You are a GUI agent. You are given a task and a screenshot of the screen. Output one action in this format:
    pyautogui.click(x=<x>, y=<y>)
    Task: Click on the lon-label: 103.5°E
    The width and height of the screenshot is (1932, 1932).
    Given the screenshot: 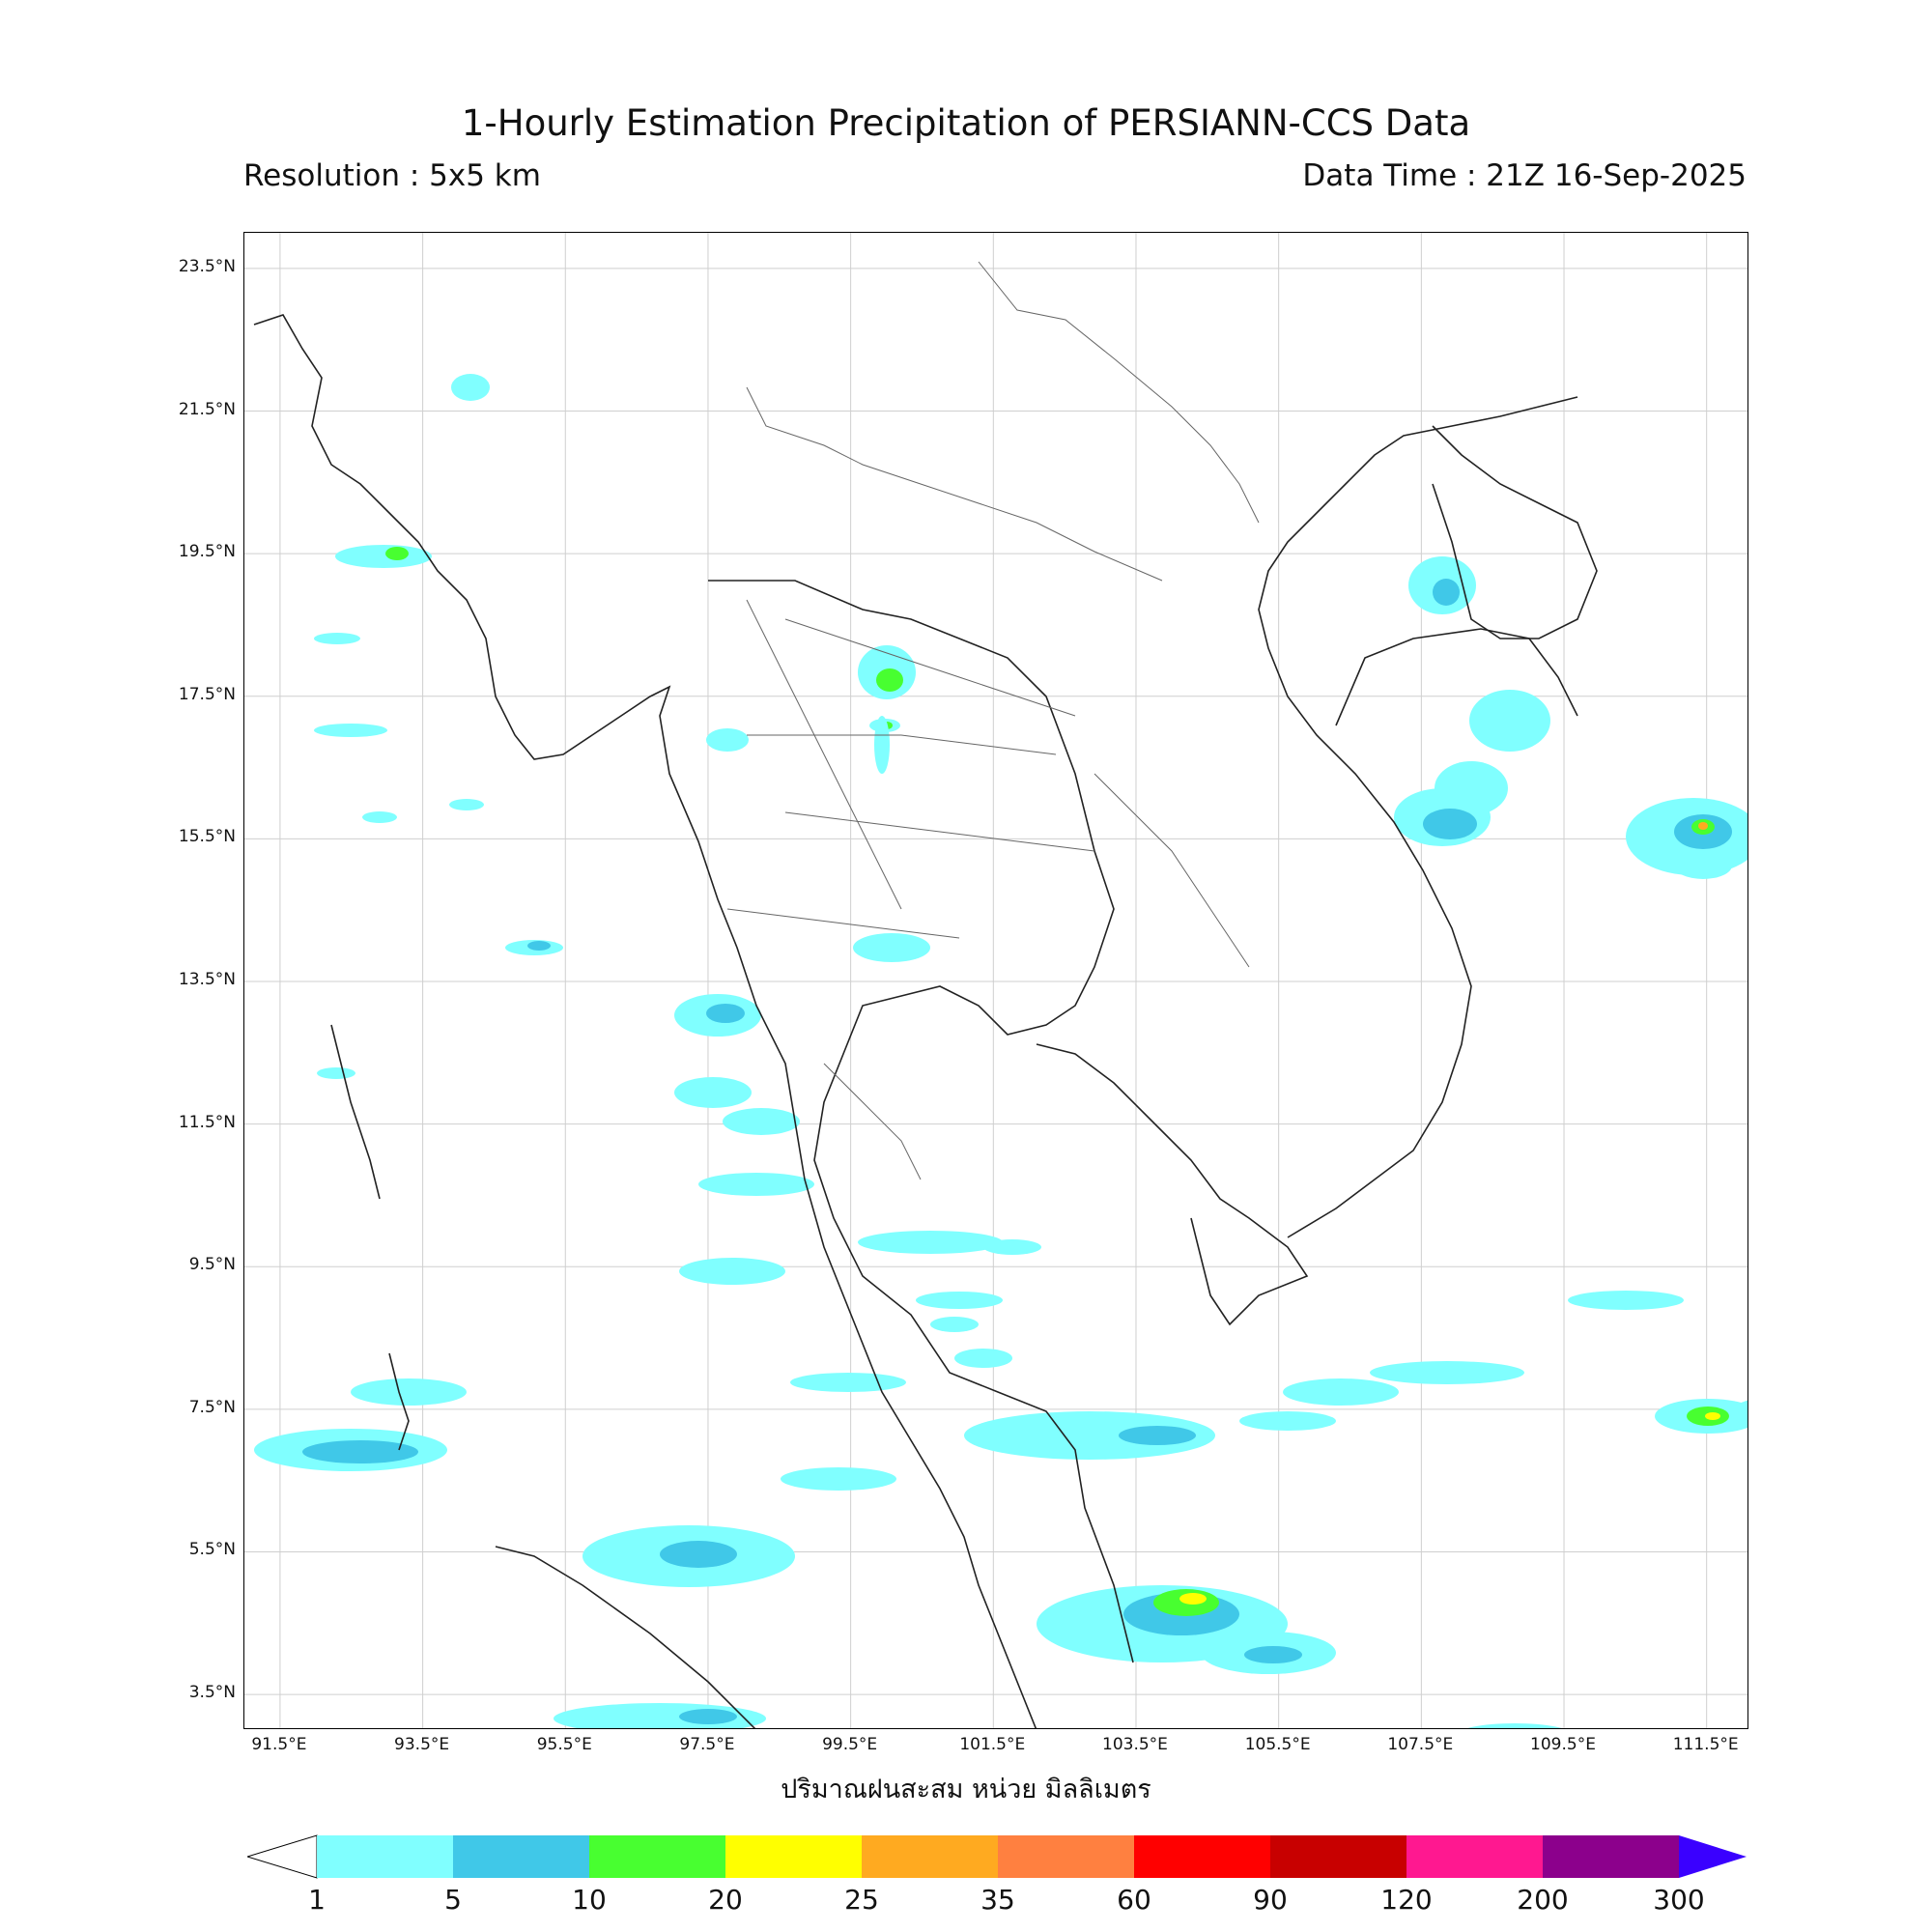 What is the action you would take?
    pyautogui.click(x=1135, y=1744)
    